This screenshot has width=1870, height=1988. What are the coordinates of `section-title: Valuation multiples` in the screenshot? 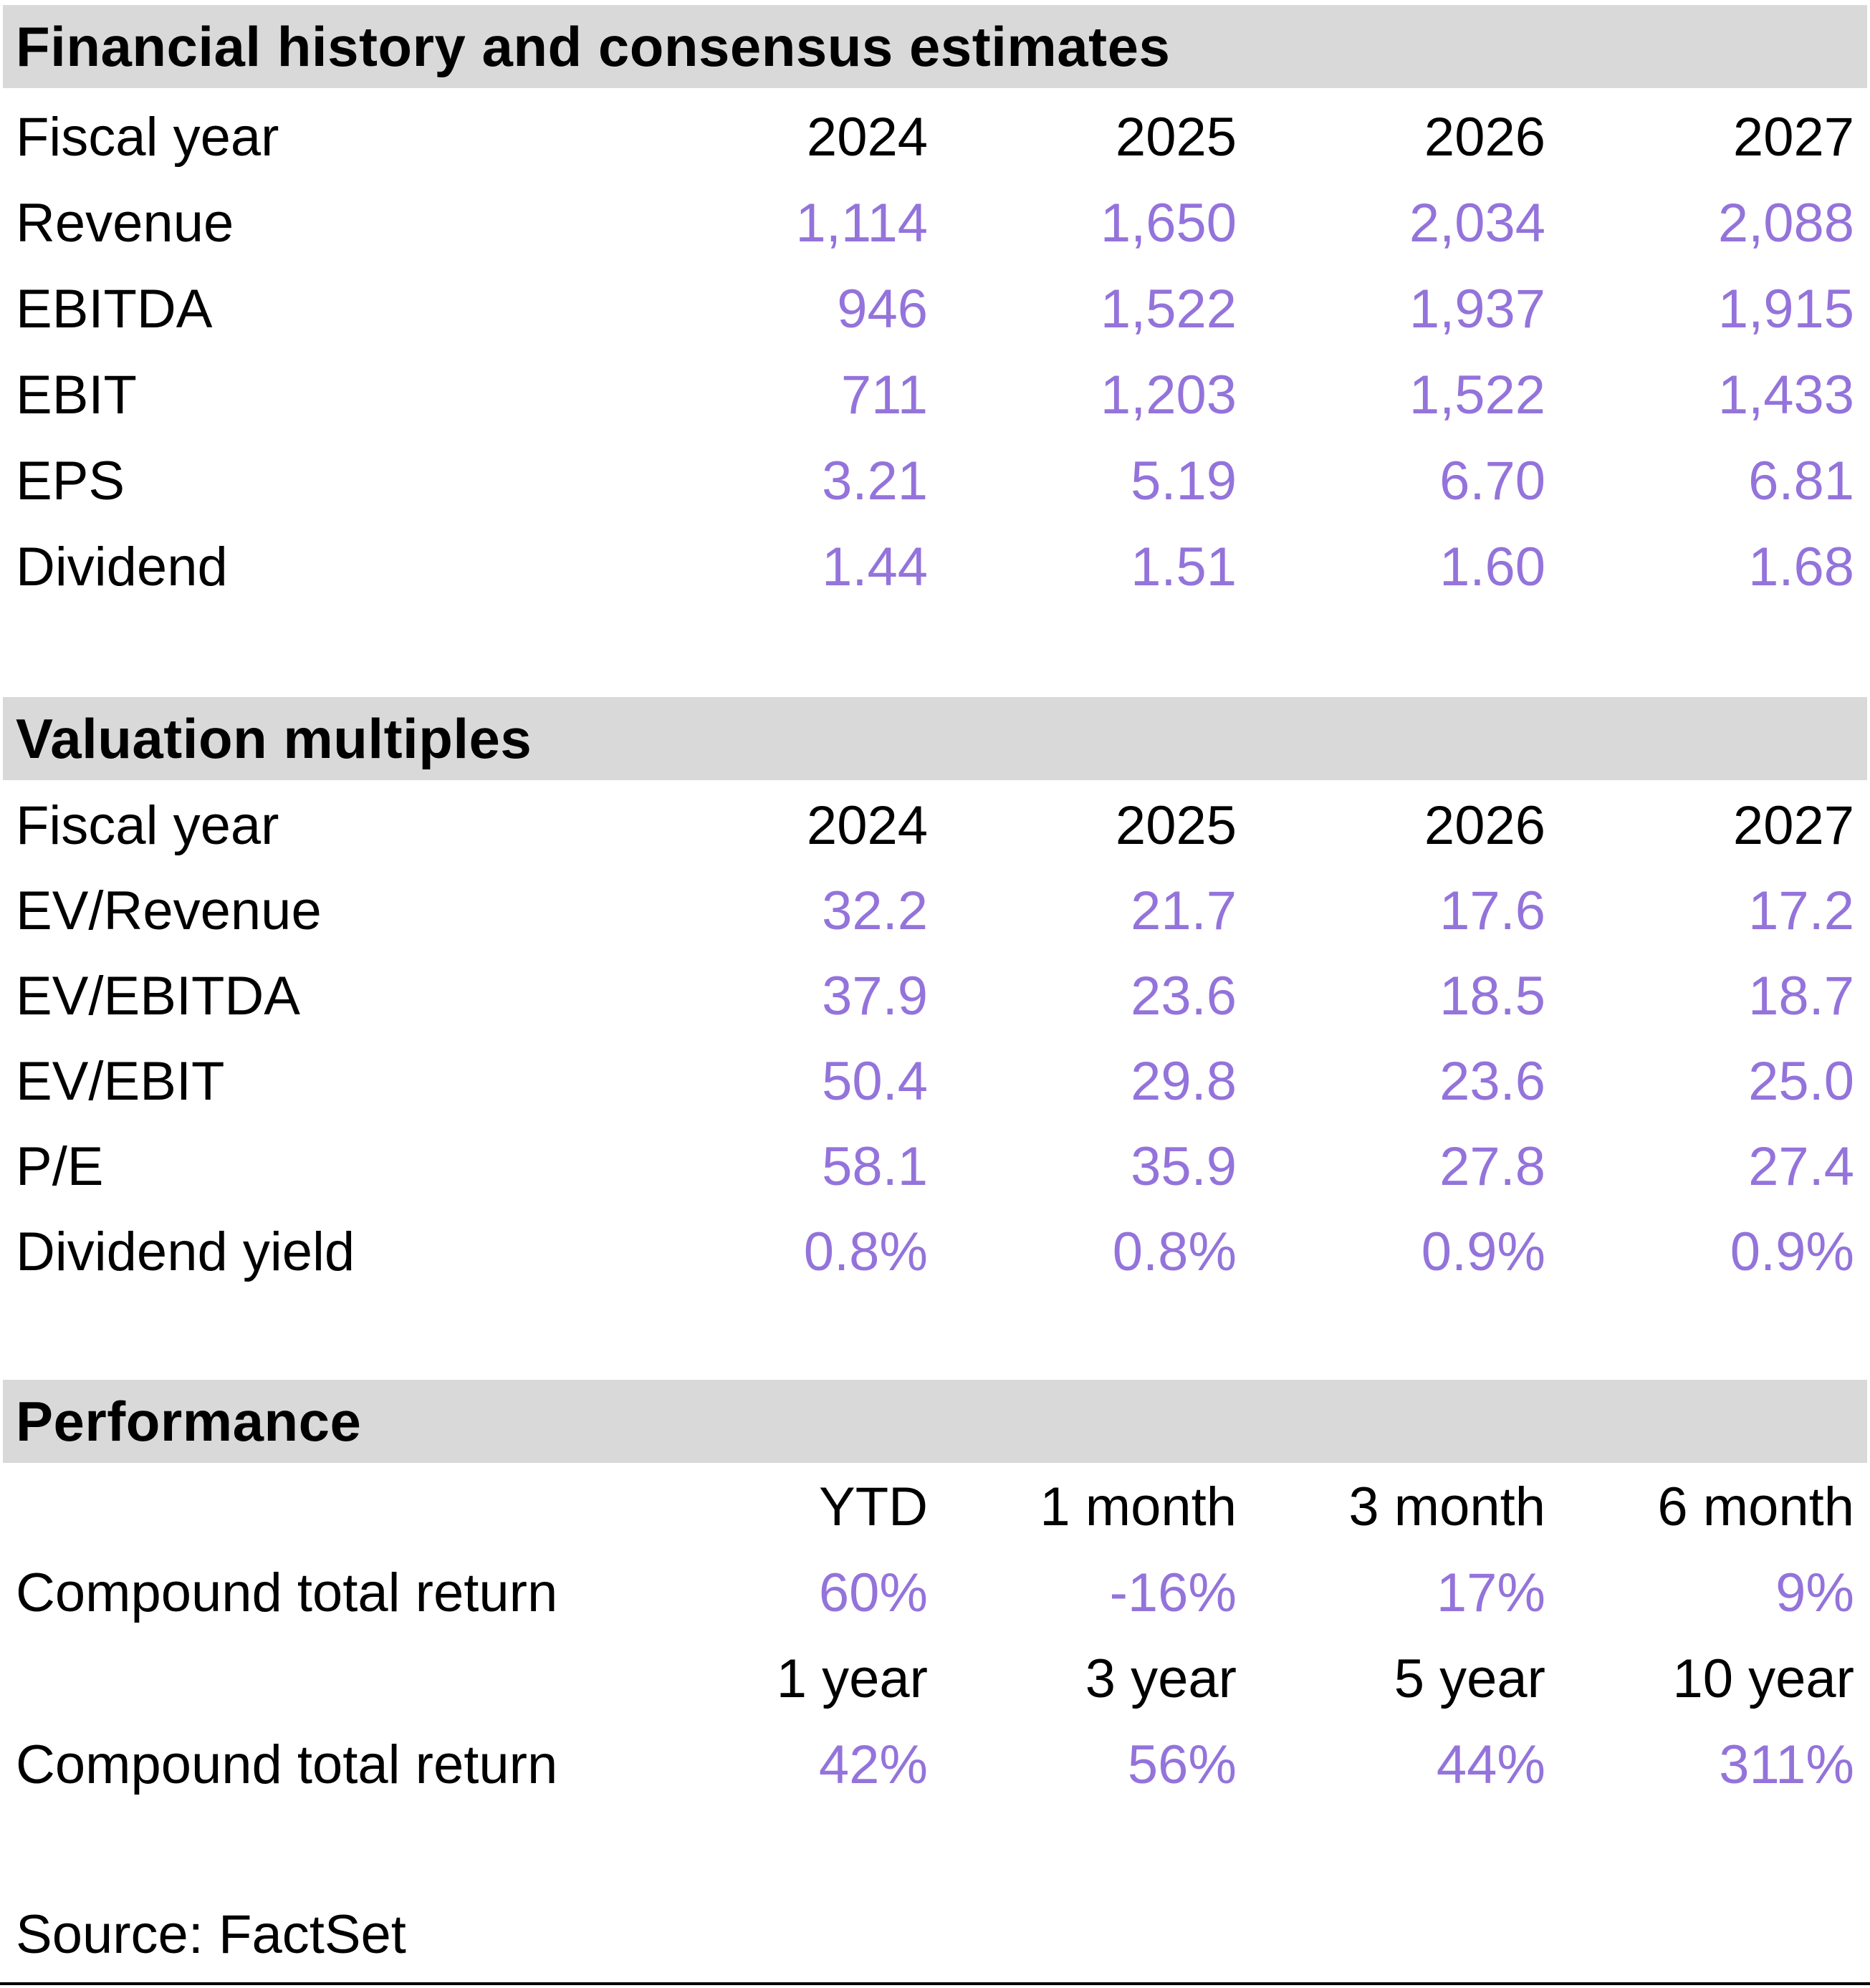 It's located at (274, 738).